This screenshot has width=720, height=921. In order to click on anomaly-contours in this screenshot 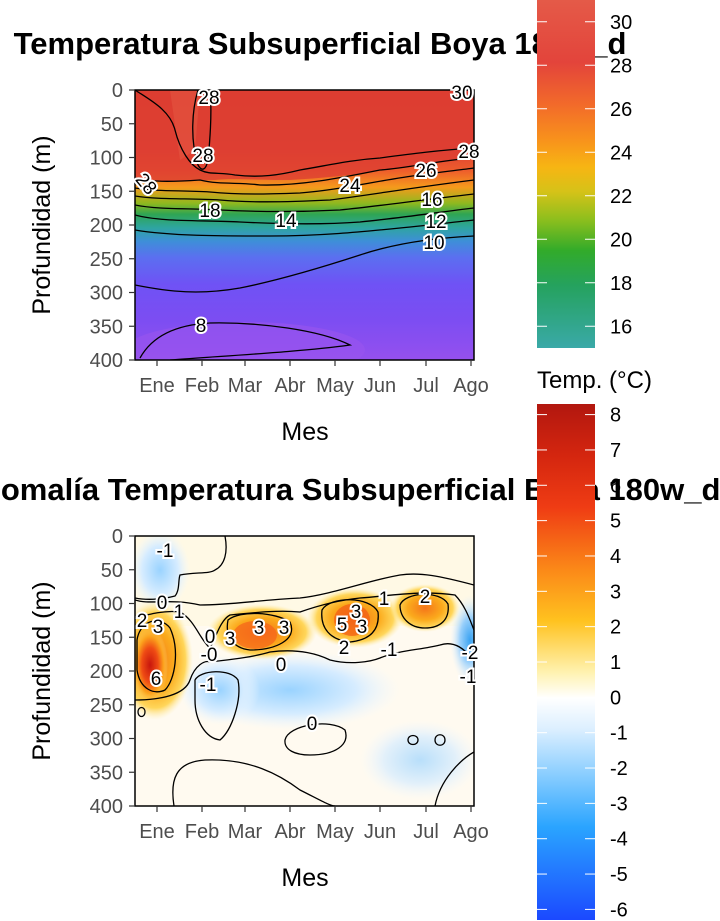, I will do `click(304, 671)`.